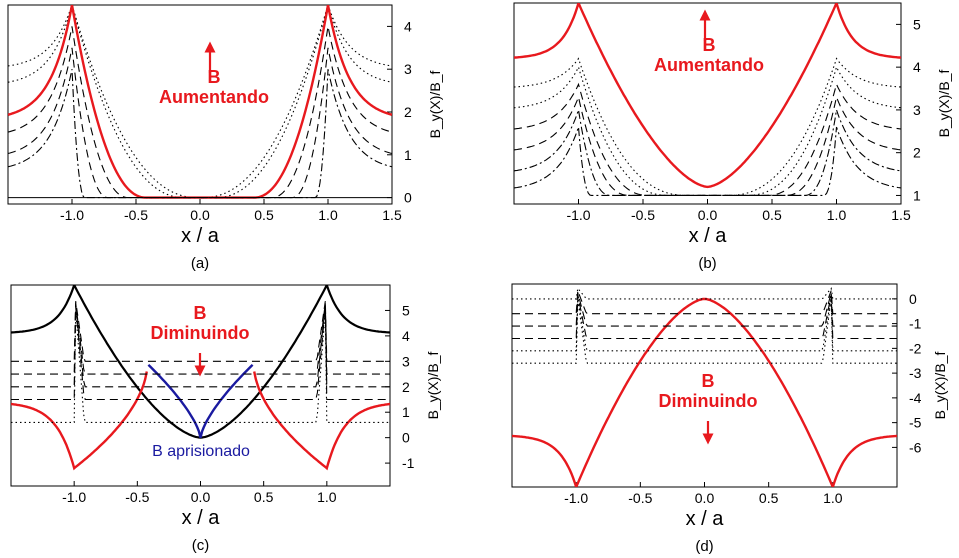 This screenshot has height=558, width=959. What do you see at coordinates (707, 263) in the screenshot?
I see `panel-caption: (b)` at bounding box center [707, 263].